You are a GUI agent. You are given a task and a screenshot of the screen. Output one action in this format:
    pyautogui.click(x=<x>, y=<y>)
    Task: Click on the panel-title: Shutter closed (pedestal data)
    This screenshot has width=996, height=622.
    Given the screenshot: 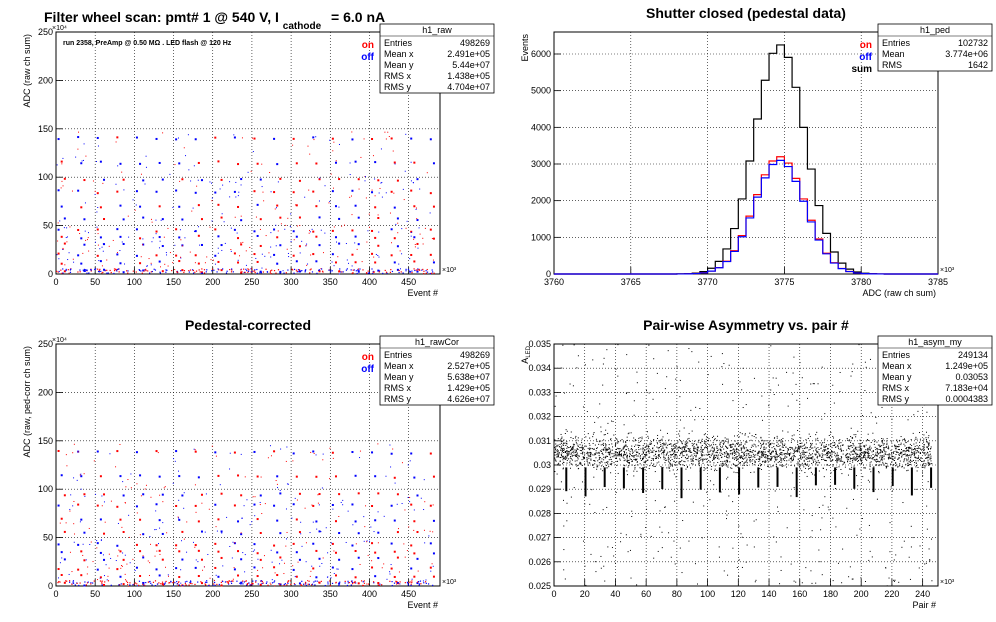 What is the action you would take?
    pyautogui.click(x=746, y=13)
    